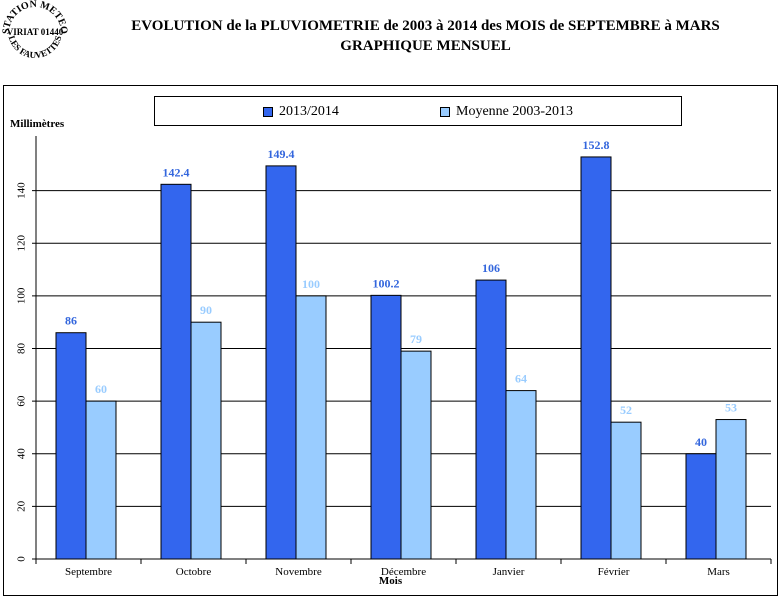 The height and width of the screenshot is (600, 781). Describe the element at coordinates (403, 572) in the screenshot. I see `x-category-label: Décembre` at that location.